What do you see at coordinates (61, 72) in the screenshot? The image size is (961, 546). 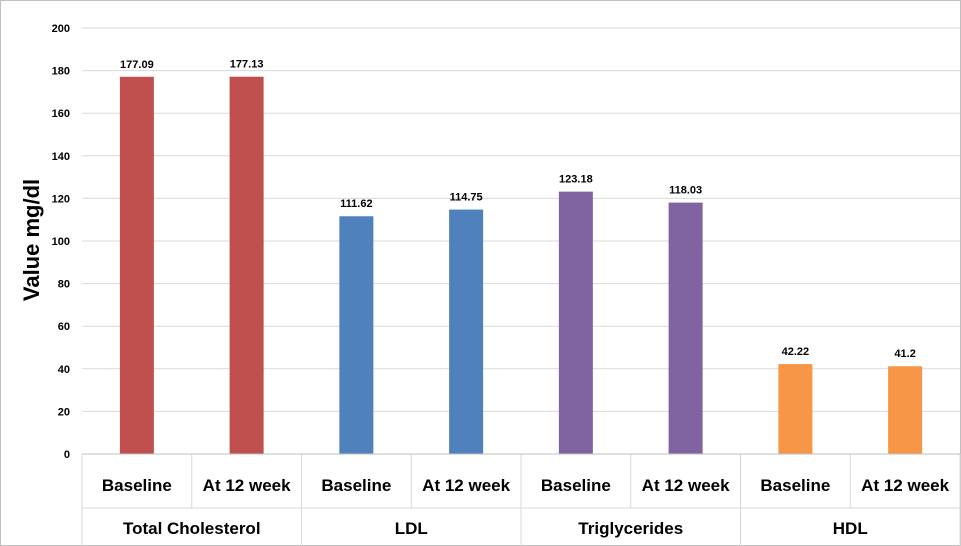 I see `y-tick-label: 180` at bounding box center [61, 72].